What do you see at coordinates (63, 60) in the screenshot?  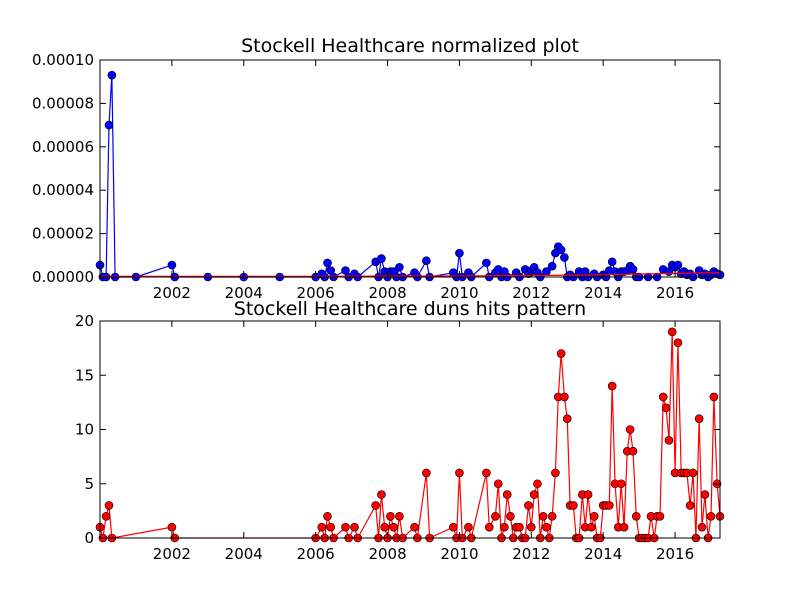 I see `y-tick-label: 0.00010` at bounding box center [63, 60].